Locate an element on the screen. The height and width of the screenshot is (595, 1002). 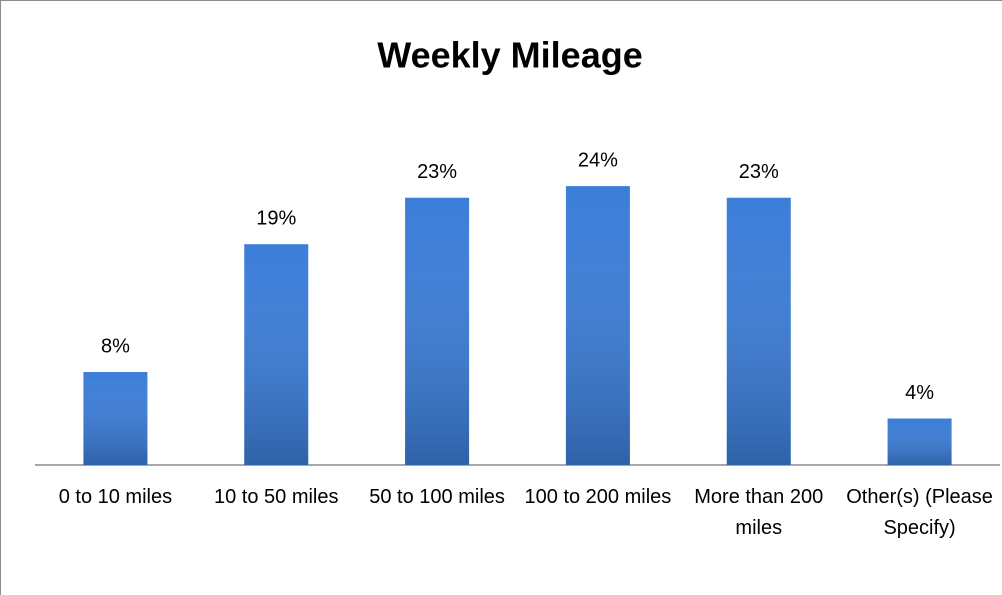
data-label: 4% is located at coordinates (919, 393).